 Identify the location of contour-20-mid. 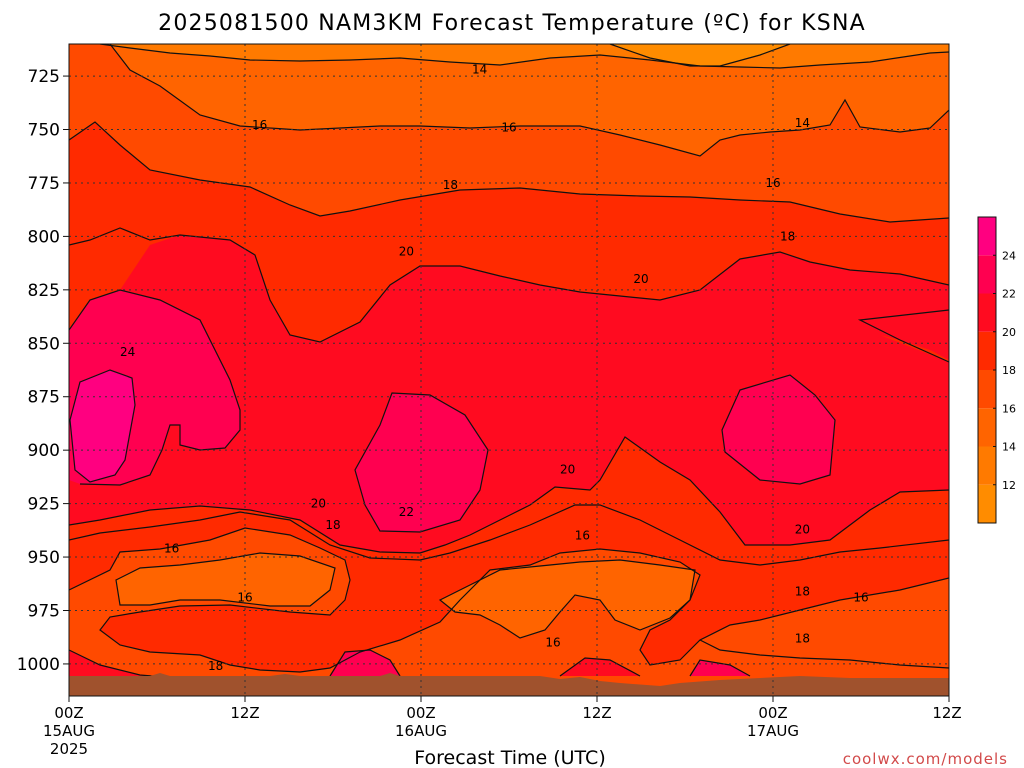
(509, 495).